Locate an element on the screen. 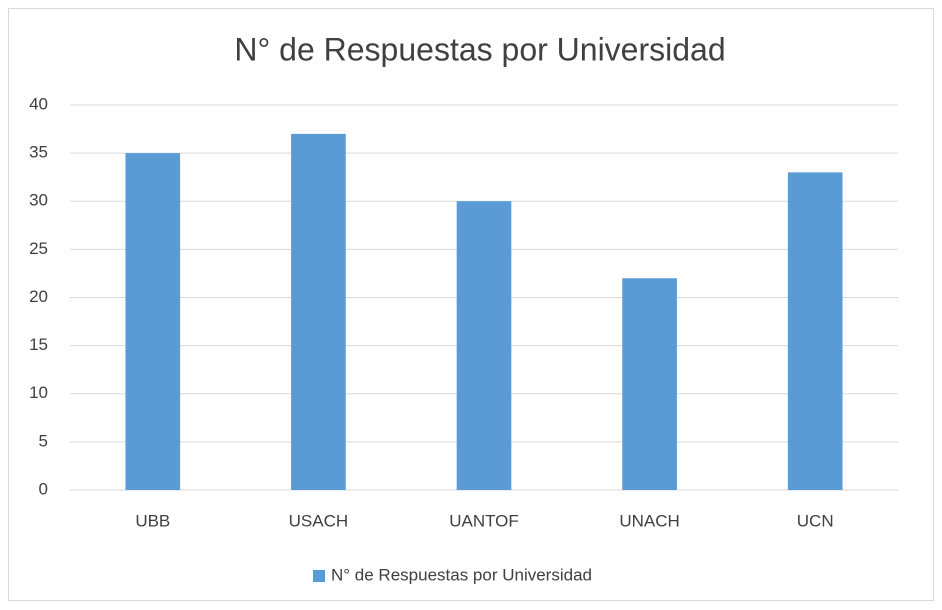 This screenshot has height=610, width=942. y-tick-label: 10 is located at coordinates (38, 392).